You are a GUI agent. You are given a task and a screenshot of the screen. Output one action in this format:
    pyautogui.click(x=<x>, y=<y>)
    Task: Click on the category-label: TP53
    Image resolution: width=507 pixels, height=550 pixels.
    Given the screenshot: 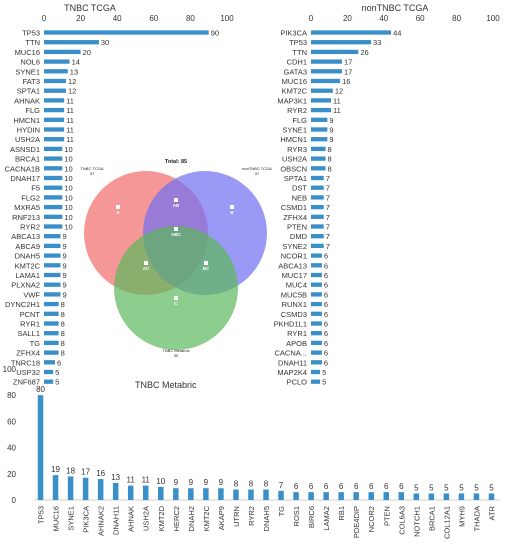 What is the action you would take?
    pyautogui.click(x=31, y=33)
    